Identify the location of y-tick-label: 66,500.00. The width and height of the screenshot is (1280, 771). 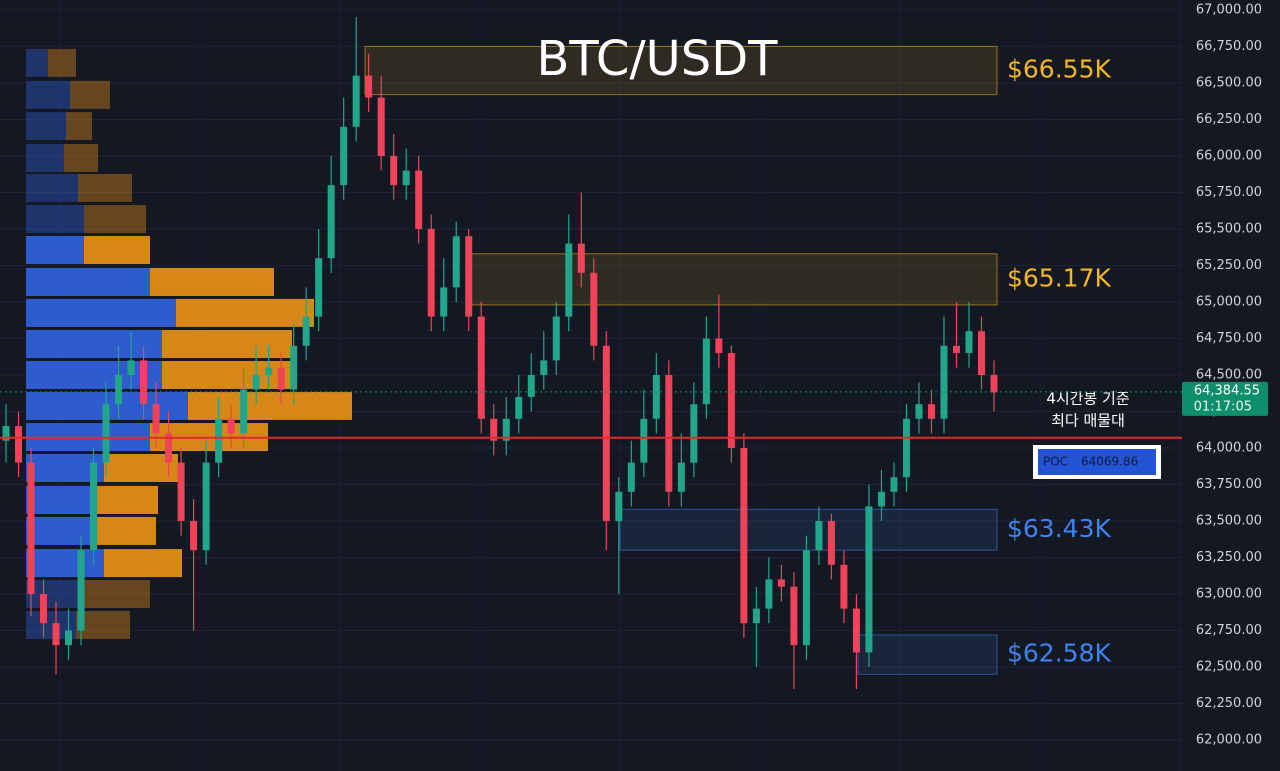
(1229, 82).